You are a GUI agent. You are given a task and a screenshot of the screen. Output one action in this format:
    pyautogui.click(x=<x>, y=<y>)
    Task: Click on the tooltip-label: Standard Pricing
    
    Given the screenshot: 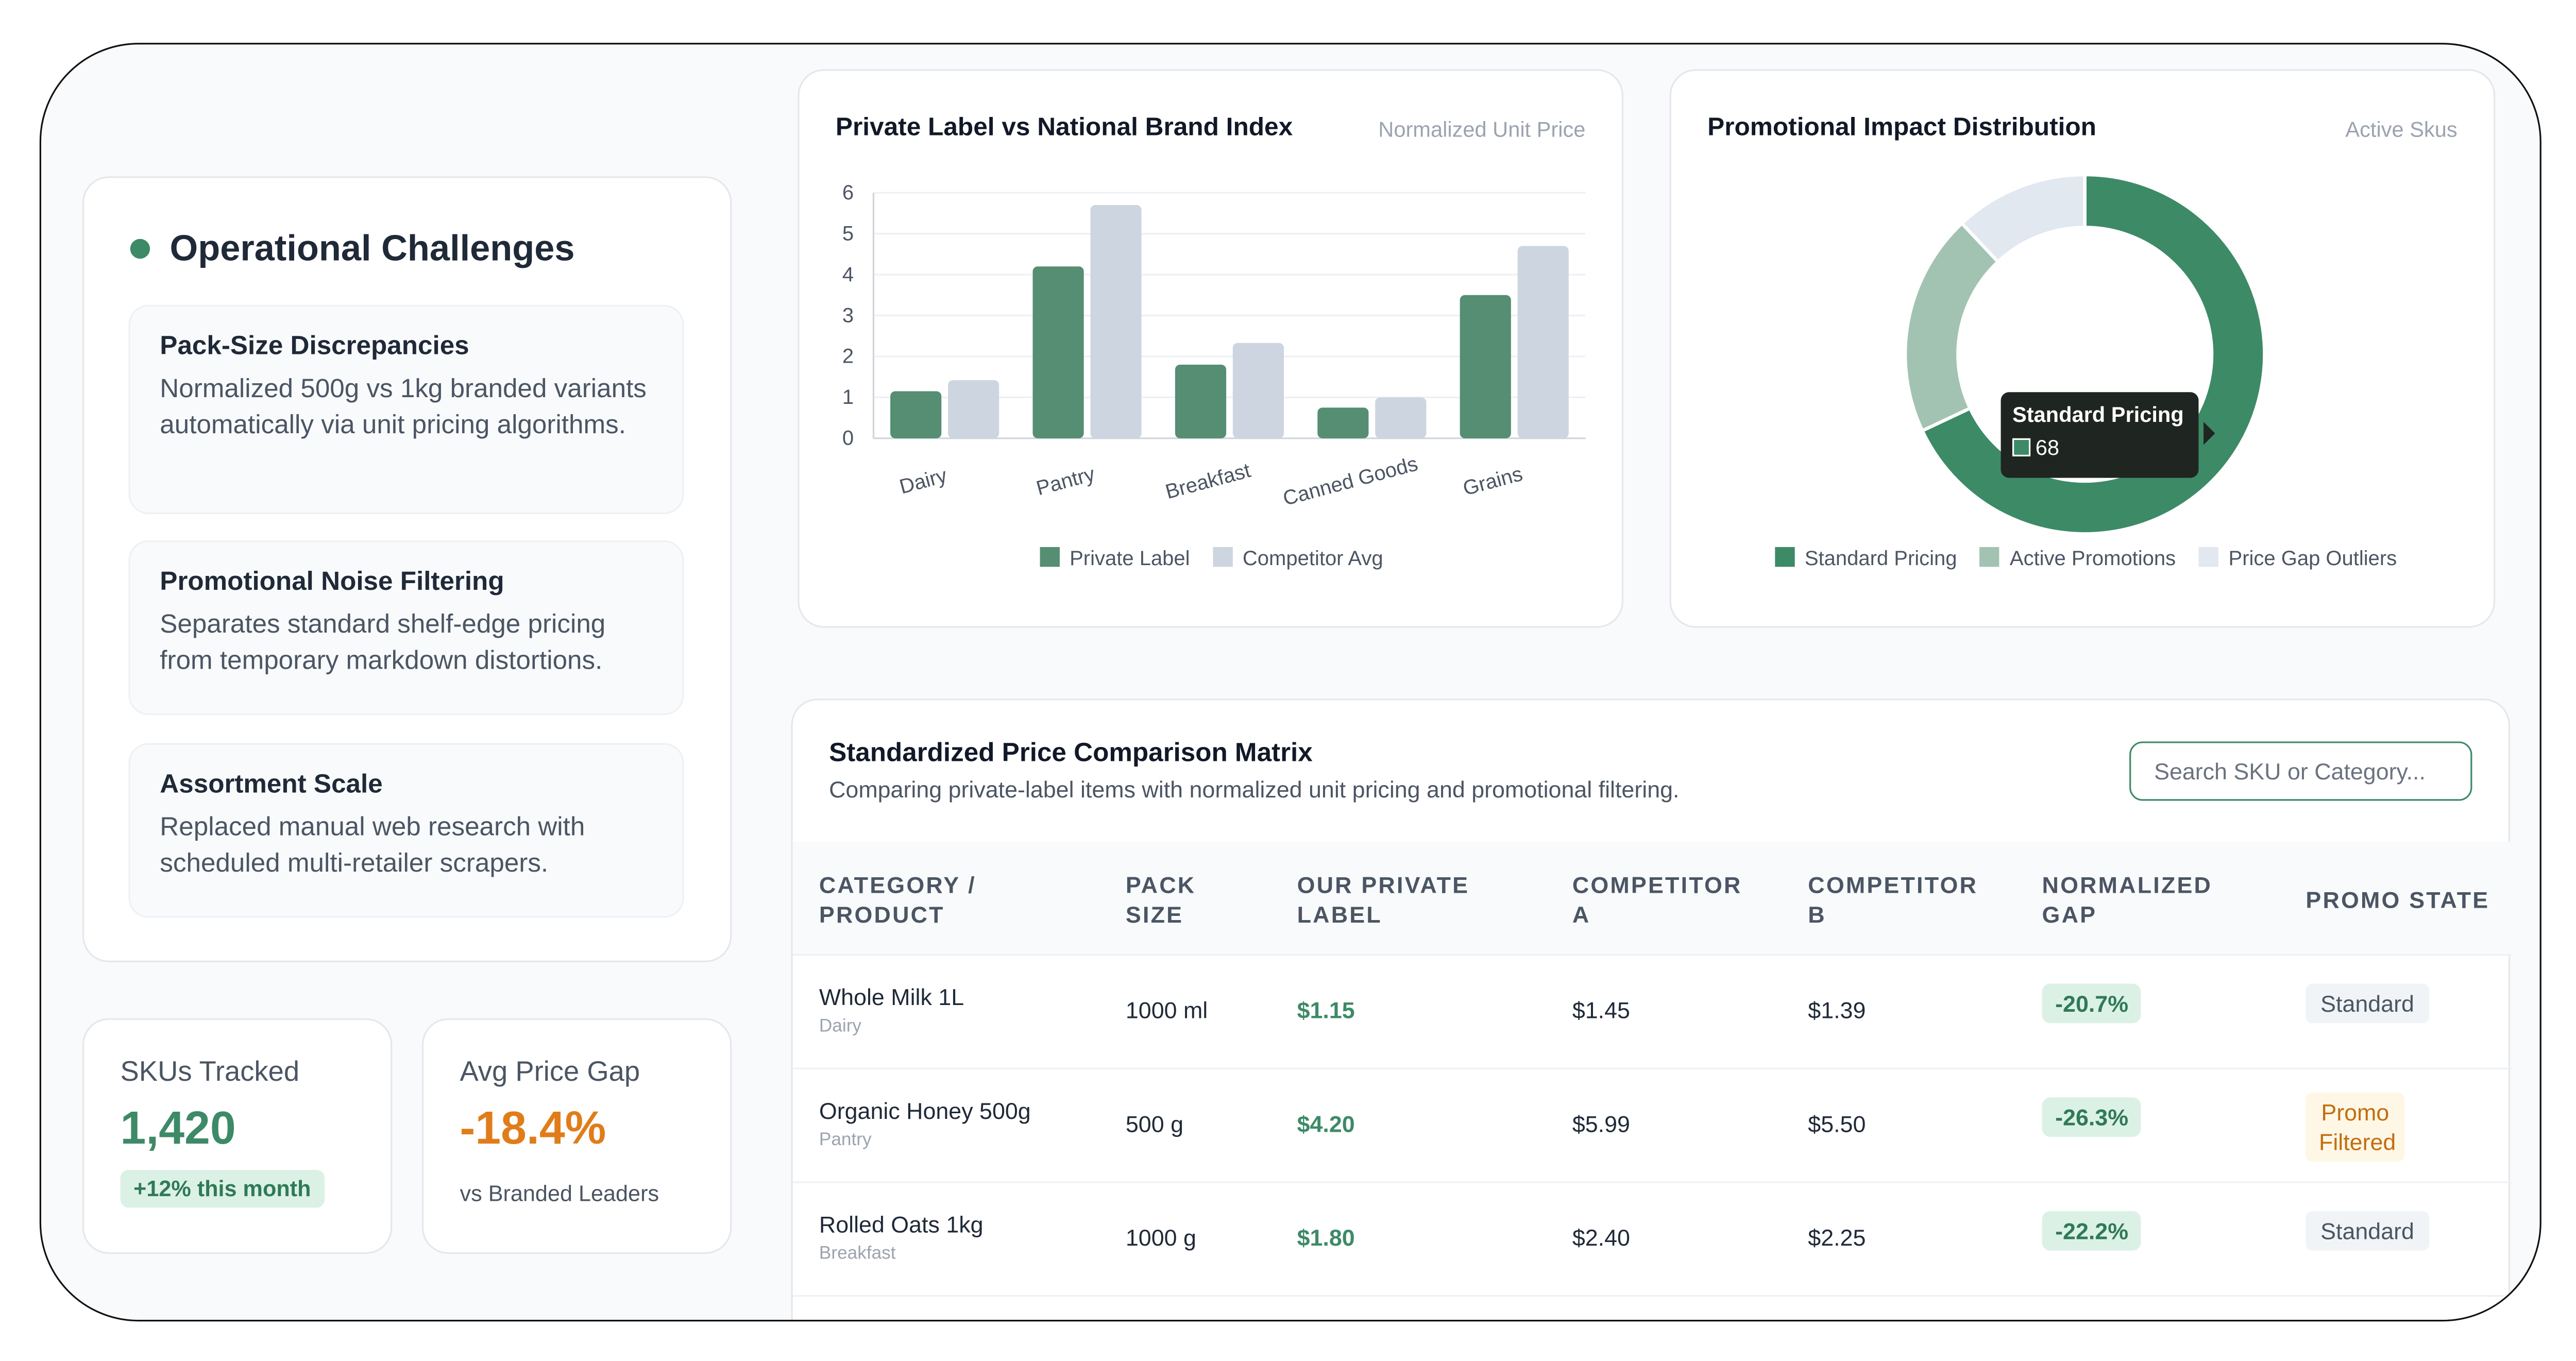 What is the action you would take?
    pyautogui.click(x=2098, y=414)
    